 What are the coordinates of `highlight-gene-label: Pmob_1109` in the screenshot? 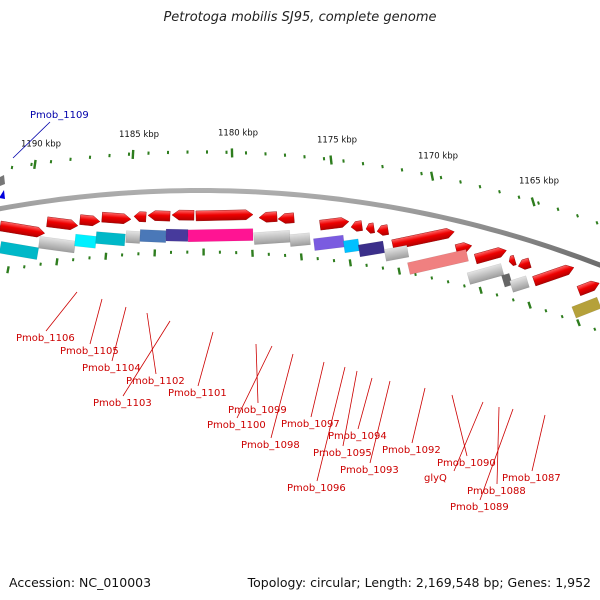 It's located at (59, 115).